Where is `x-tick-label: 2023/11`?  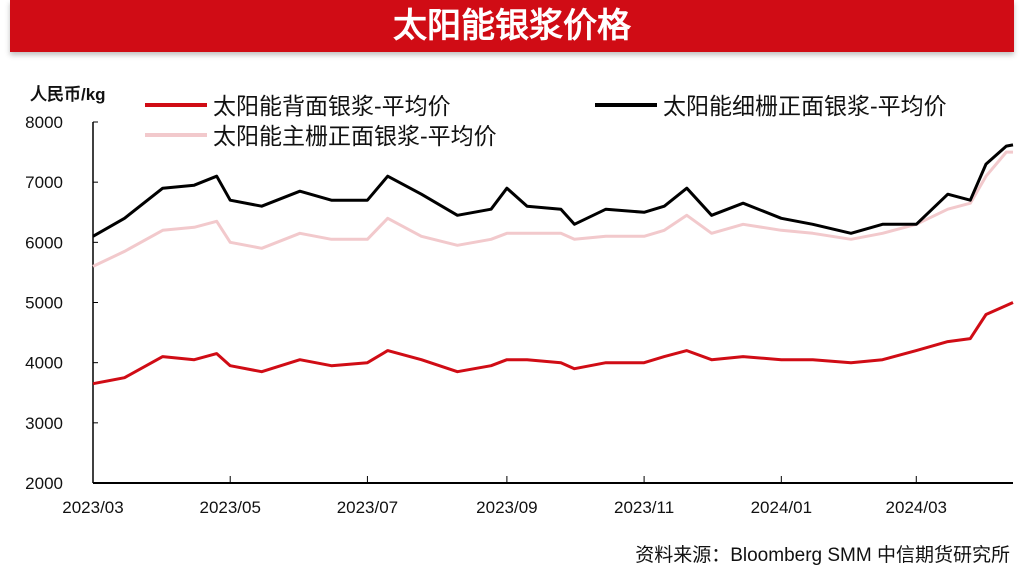
x-tick-label: 2023/11 is located at coordinates (644, 507).